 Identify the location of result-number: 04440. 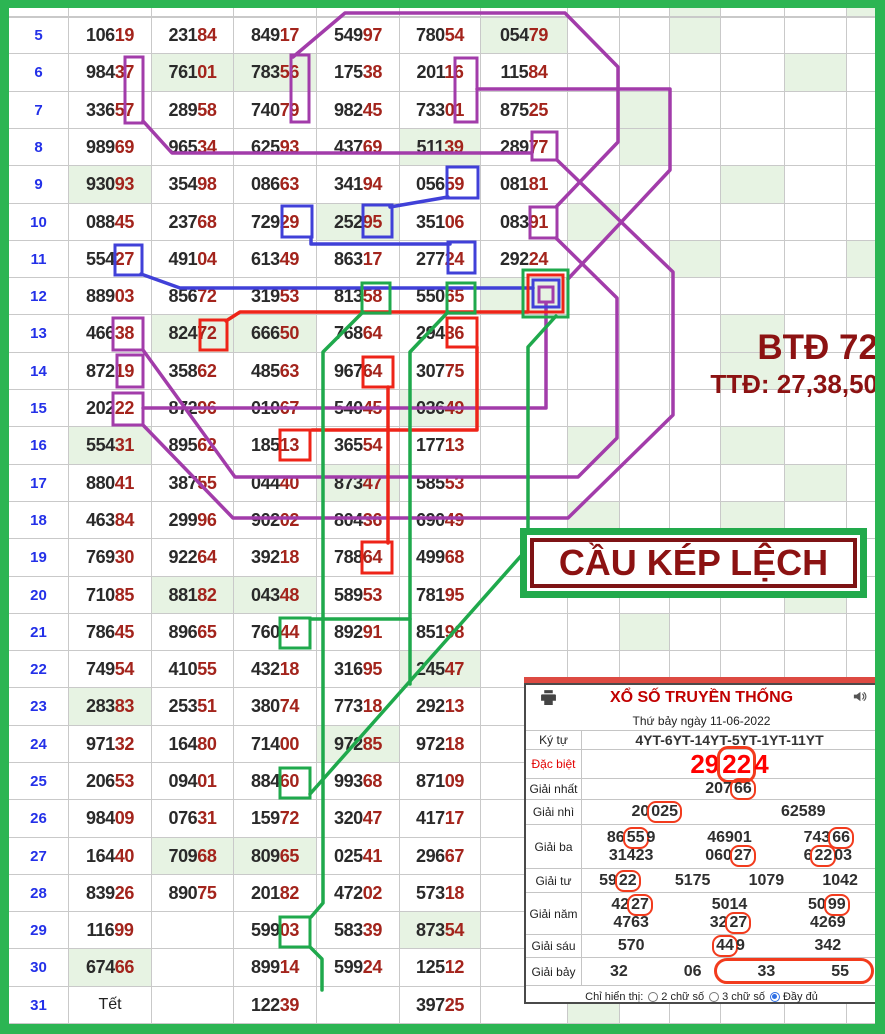
(275, 482).